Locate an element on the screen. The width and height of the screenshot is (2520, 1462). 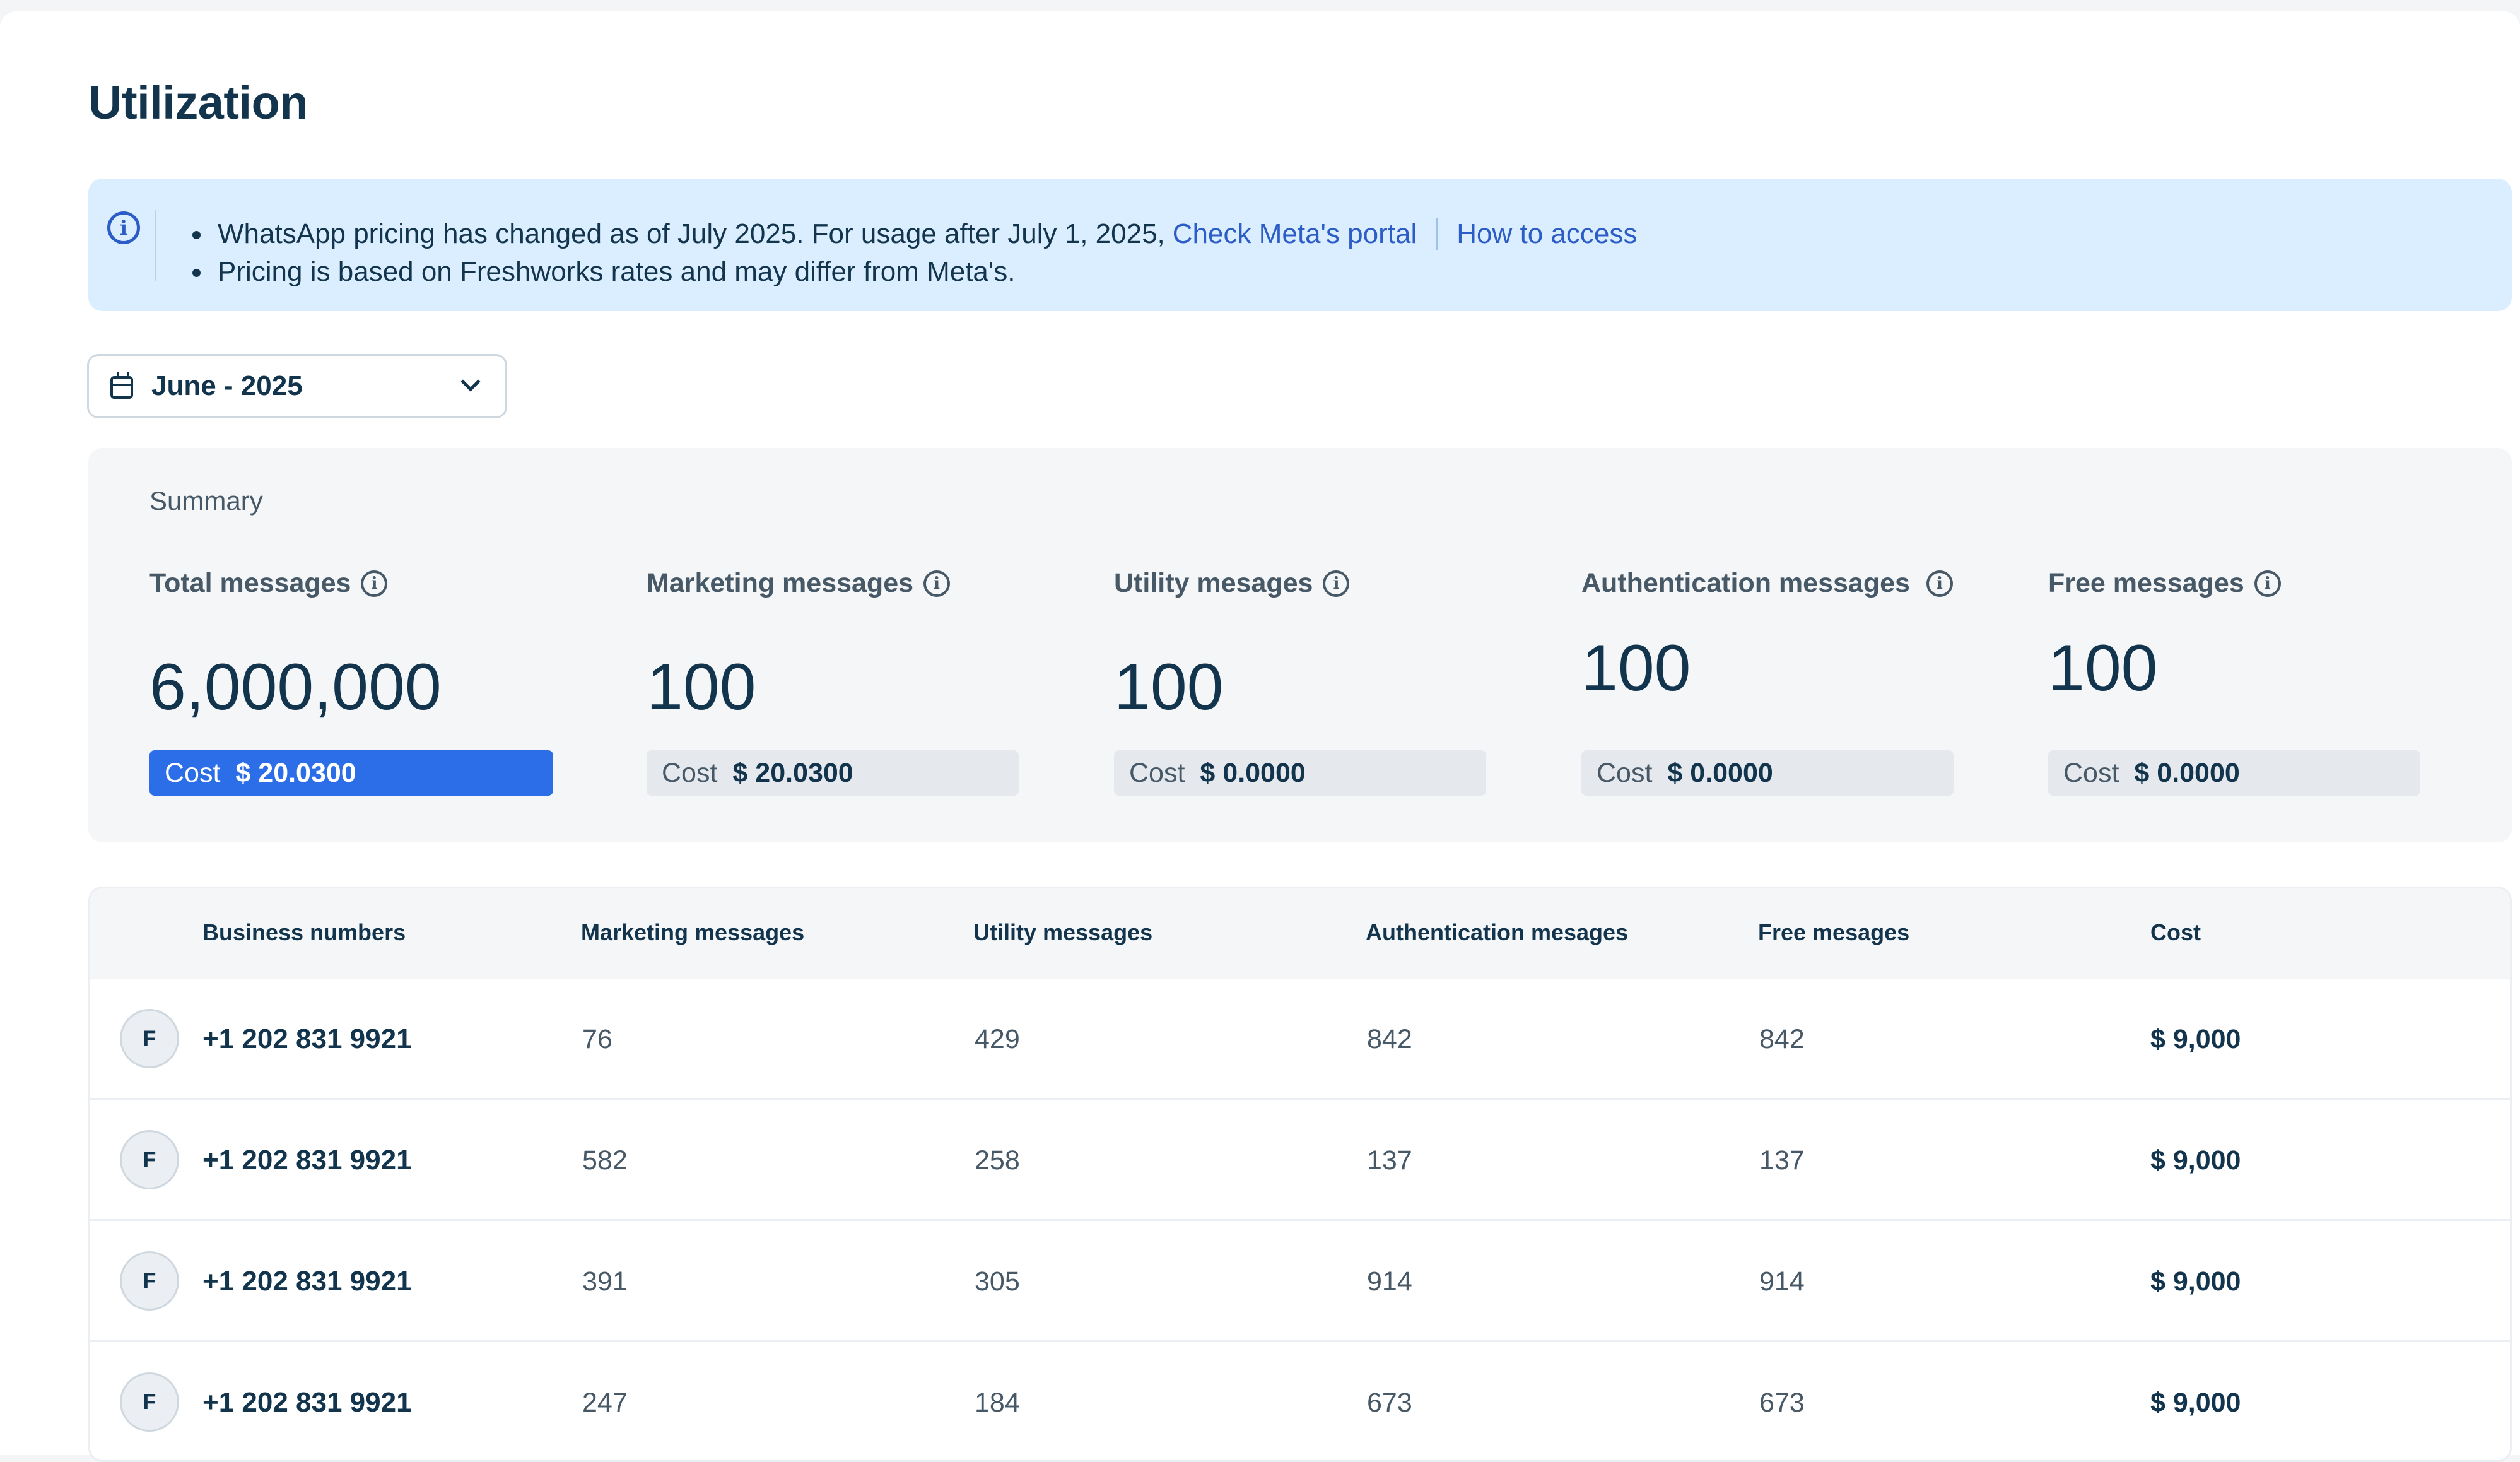
table-row: F +1 202 831 9921 76 429 842 842 $ 9,000 is located at coordinates (1300, 1039).